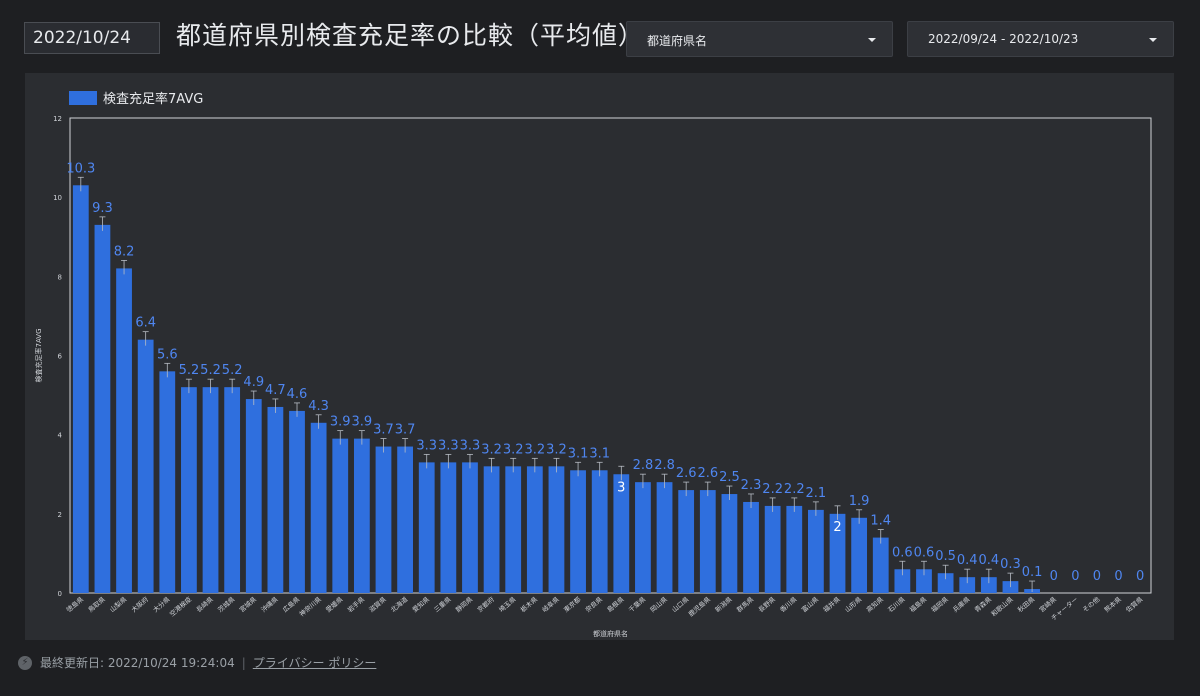 The width and height of the screenshot is (1200, 696). What do you see at coordinates (918, 604) in the screenshot?
I see `x-tick-label: 福島県` at bounding box center [918, 604].